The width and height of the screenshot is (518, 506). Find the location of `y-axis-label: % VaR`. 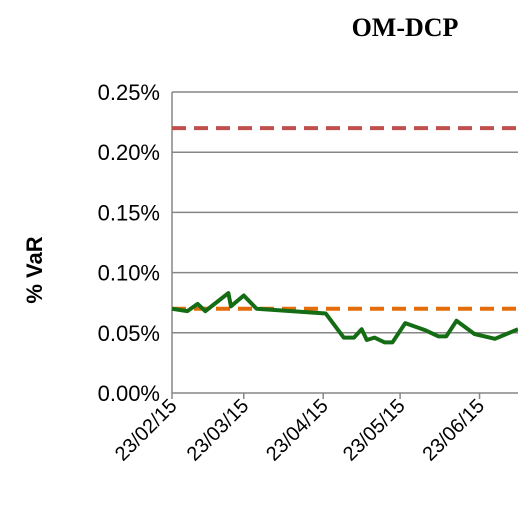

y-axis-label: % VaR is located at coordinates (34, 269).